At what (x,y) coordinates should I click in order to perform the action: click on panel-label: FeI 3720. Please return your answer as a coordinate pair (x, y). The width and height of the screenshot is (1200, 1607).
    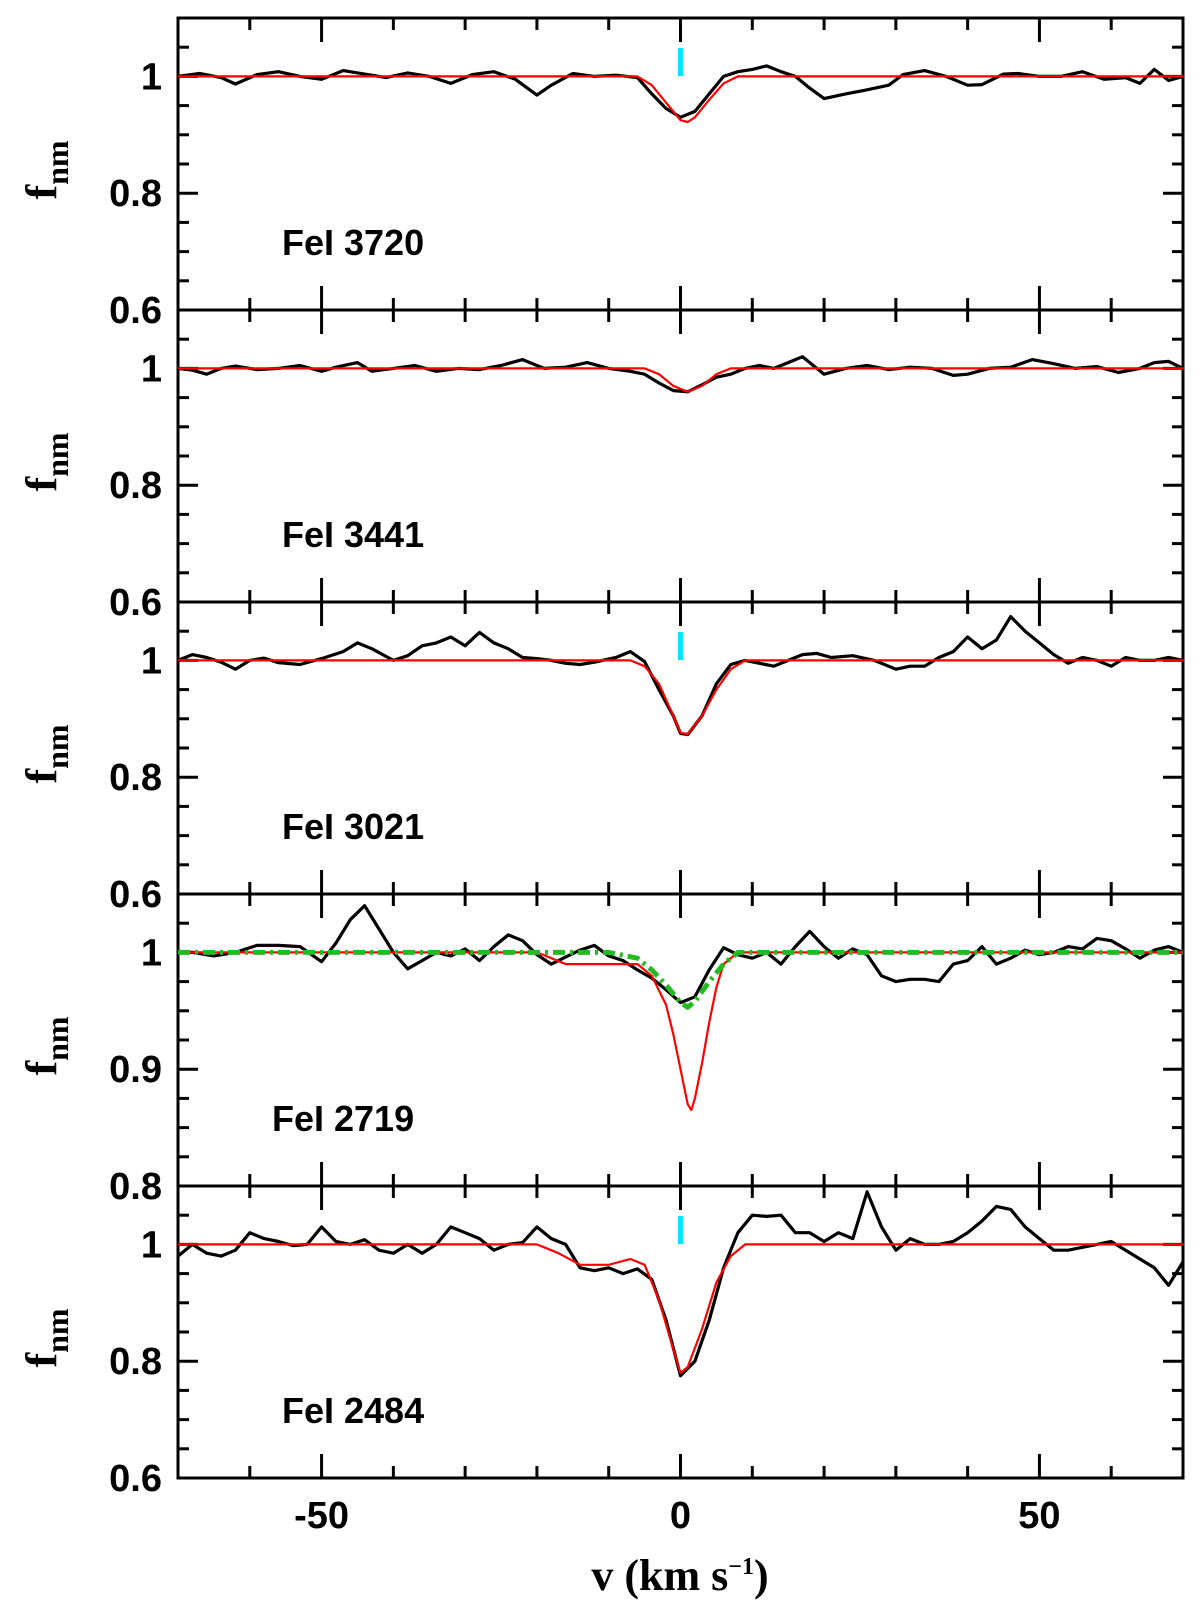
    Looking at the image, I should click on (353, 242).